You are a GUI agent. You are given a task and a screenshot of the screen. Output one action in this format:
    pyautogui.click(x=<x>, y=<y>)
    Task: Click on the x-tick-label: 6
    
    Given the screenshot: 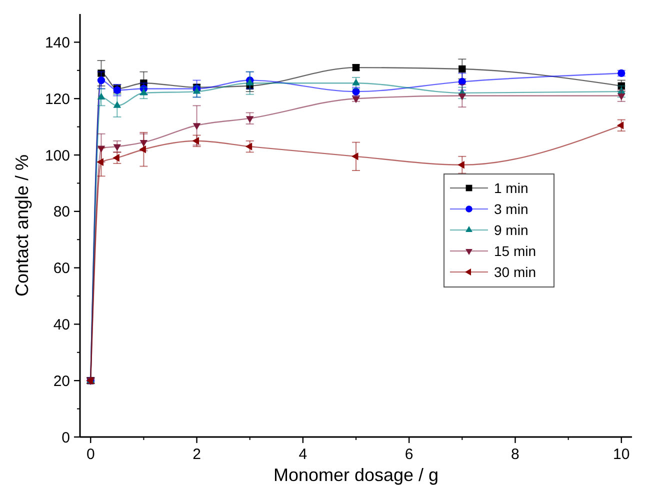 What is the action you would take?
    pyautogui.click(x=409, y=454)
    